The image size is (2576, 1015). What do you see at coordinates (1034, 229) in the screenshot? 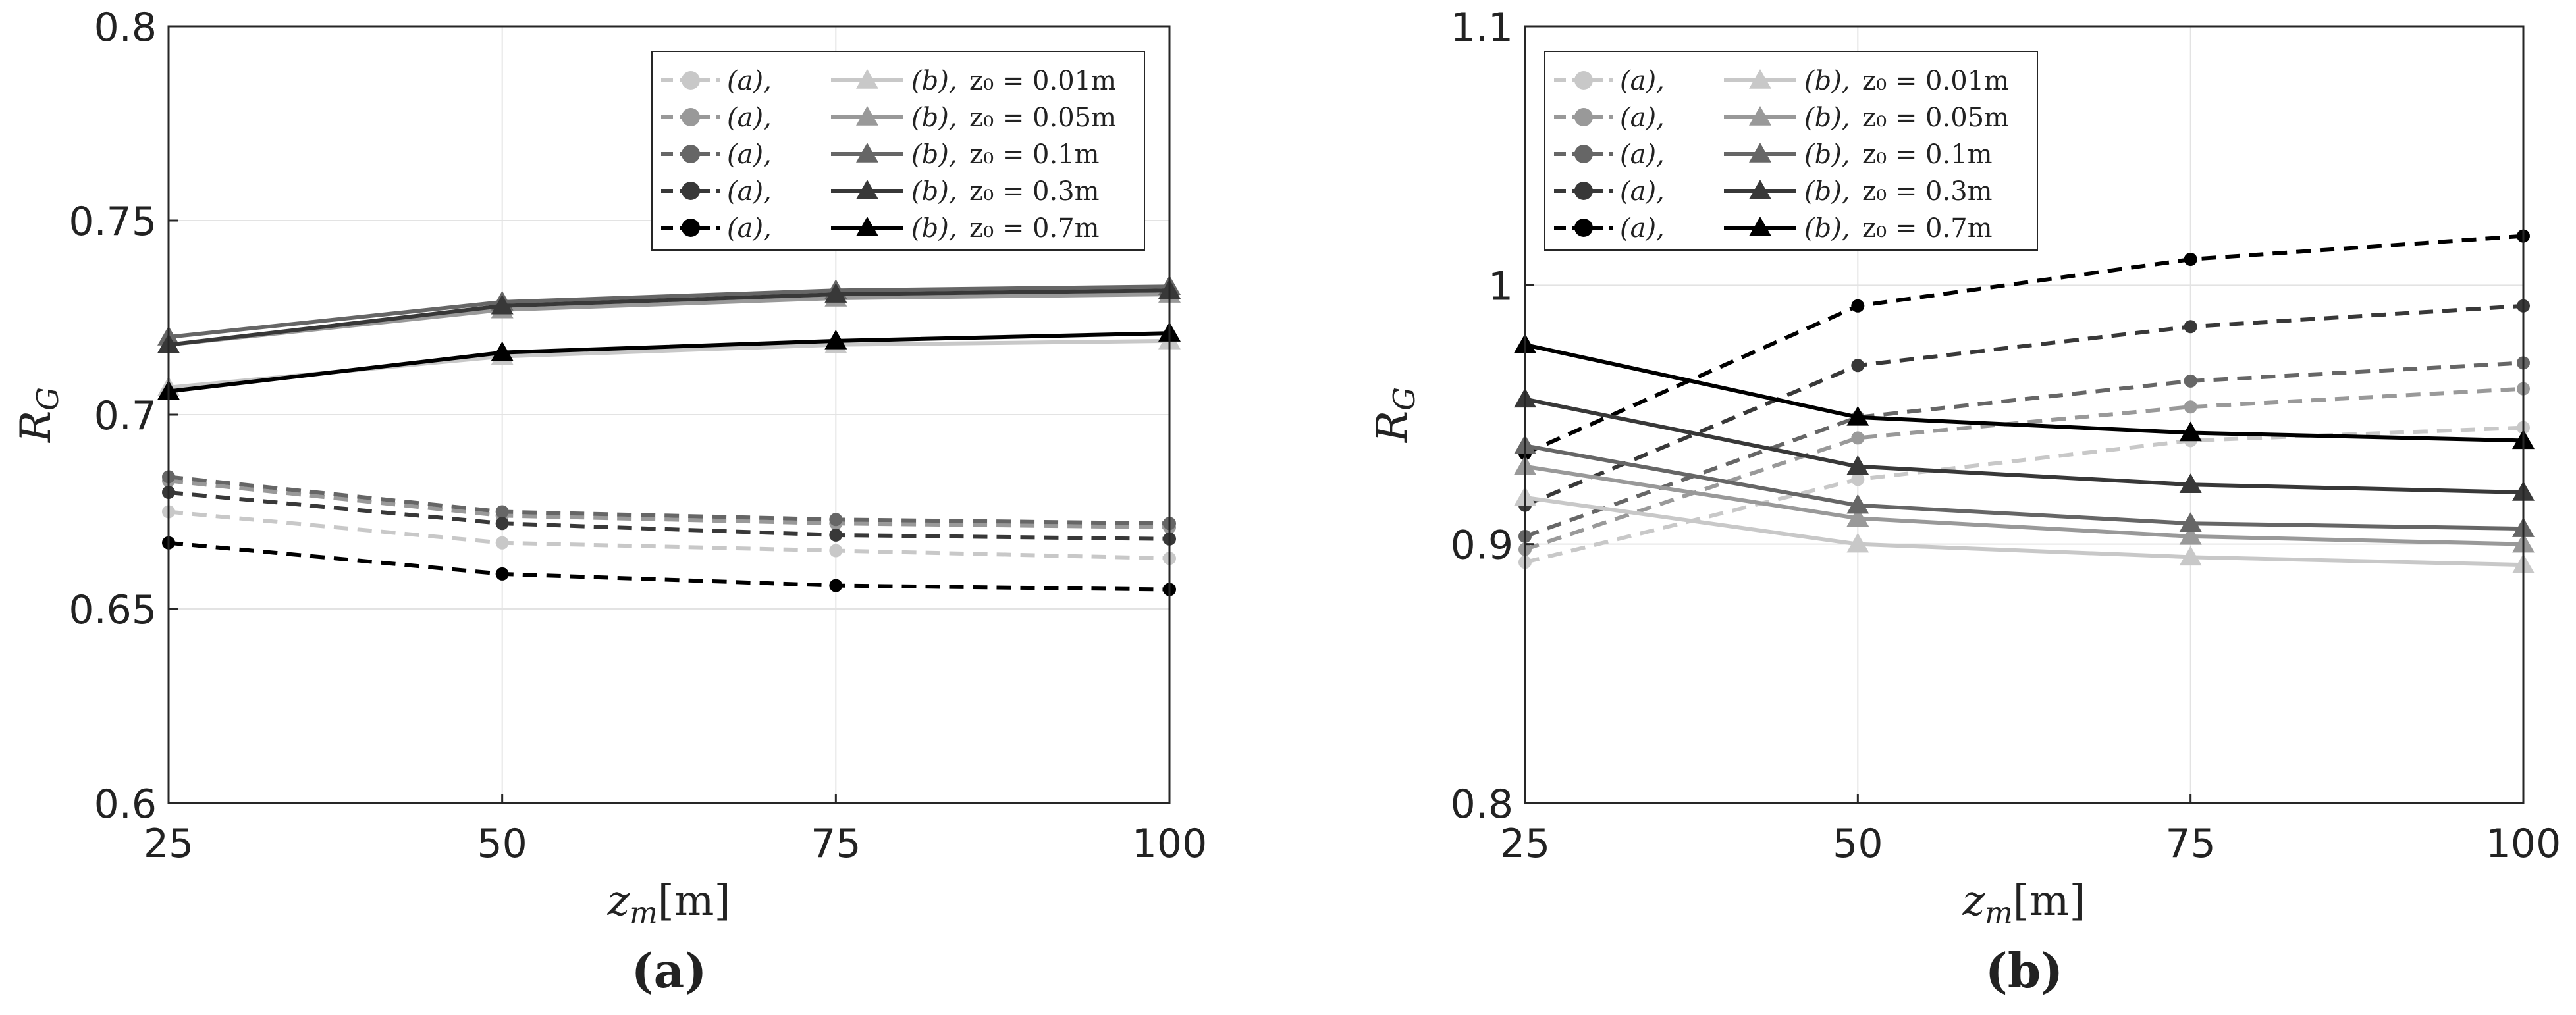
I see `legend-label-z0: z₀ = 0.7m` at bounding box center [1034, 229].